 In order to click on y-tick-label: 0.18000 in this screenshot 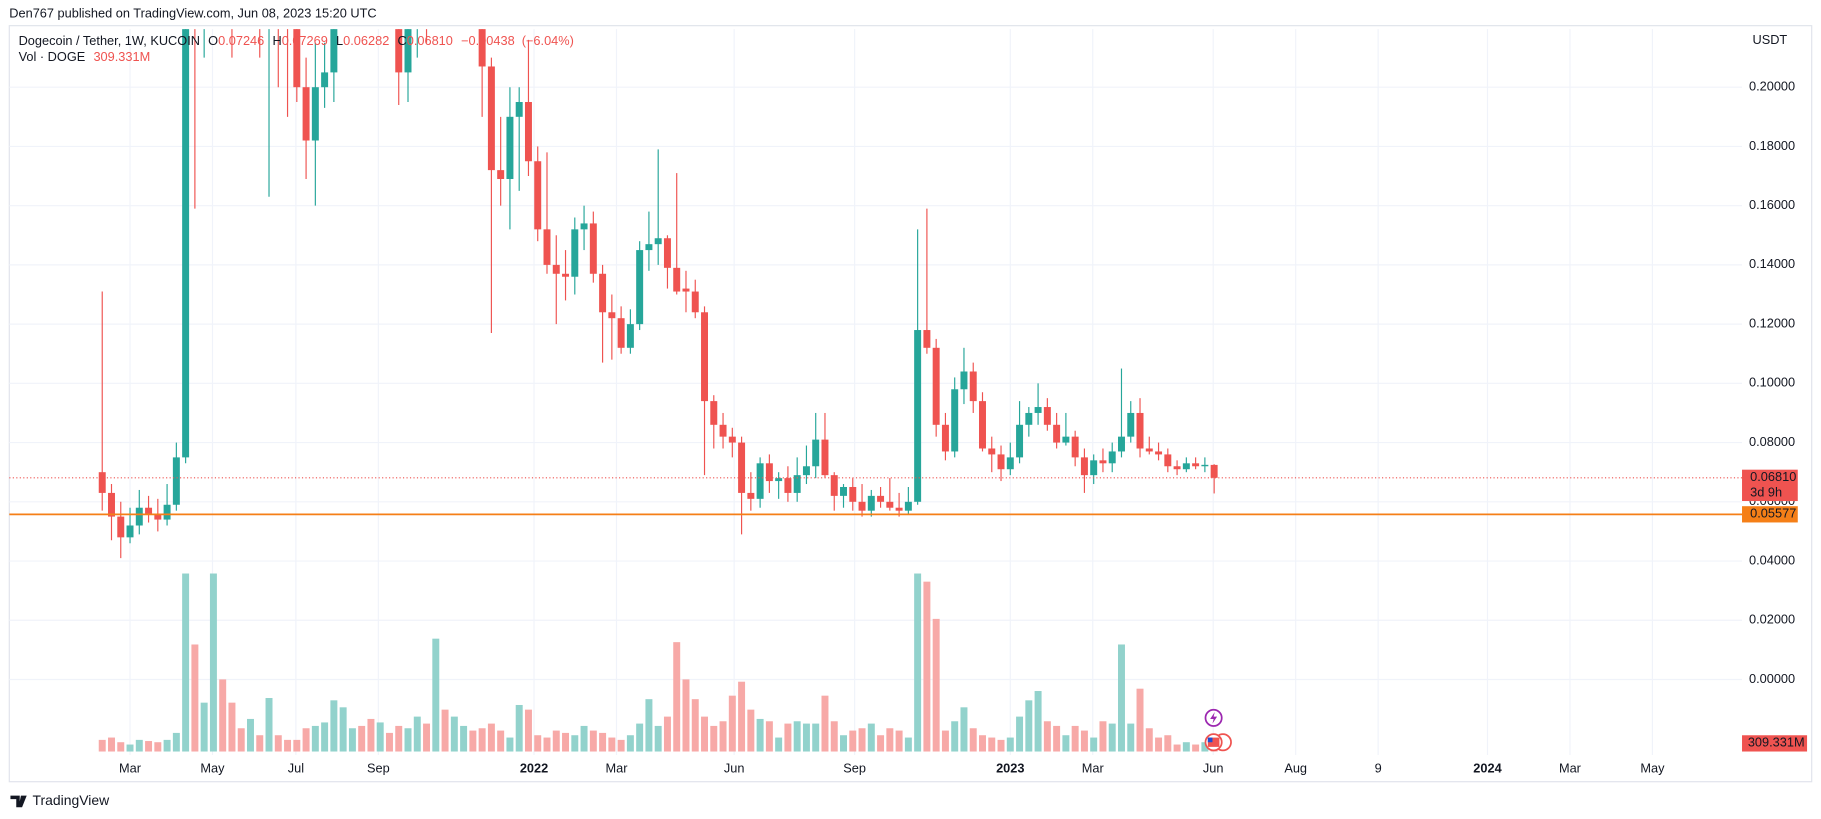, I will do `click(1772, 145)`.